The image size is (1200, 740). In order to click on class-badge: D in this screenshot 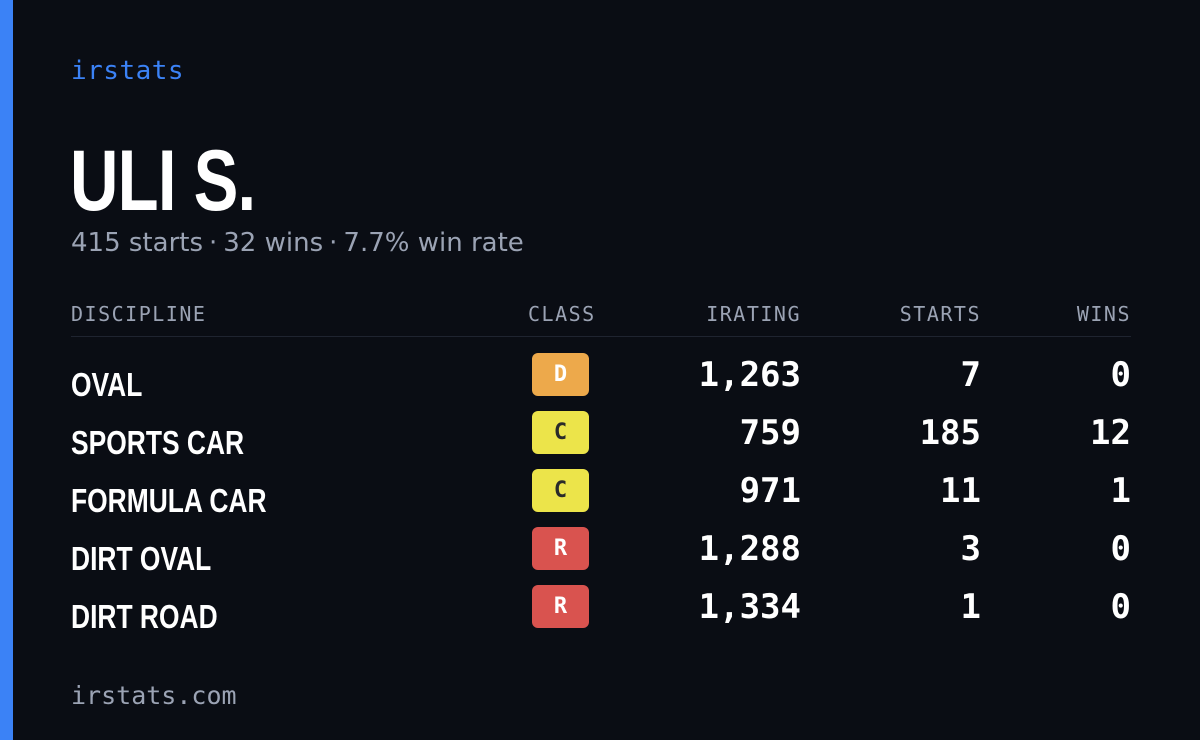, I will do `click(560, 374)`.